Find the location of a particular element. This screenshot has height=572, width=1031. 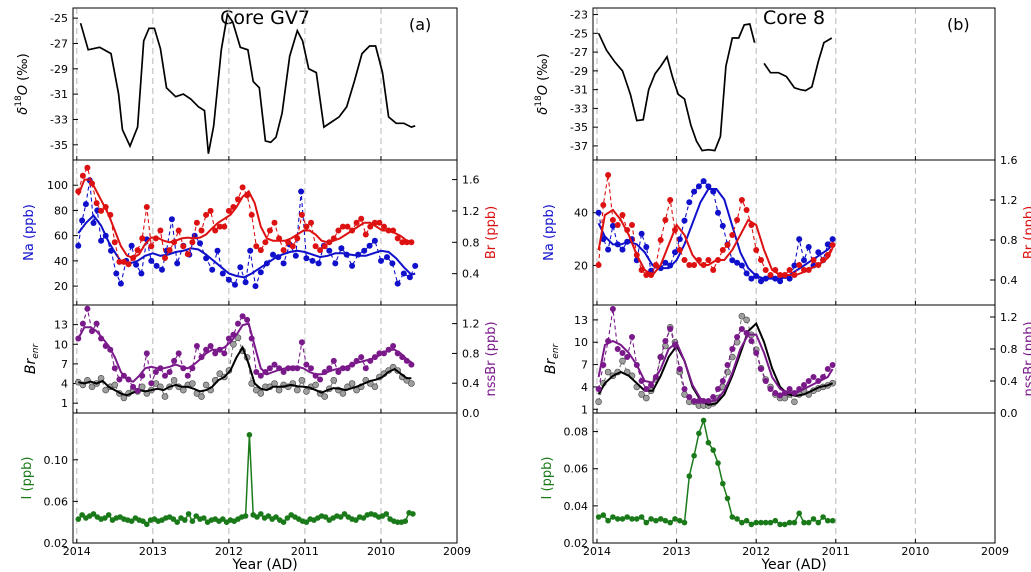

y-tick-label: 80 is located at coordinates (61, 210).